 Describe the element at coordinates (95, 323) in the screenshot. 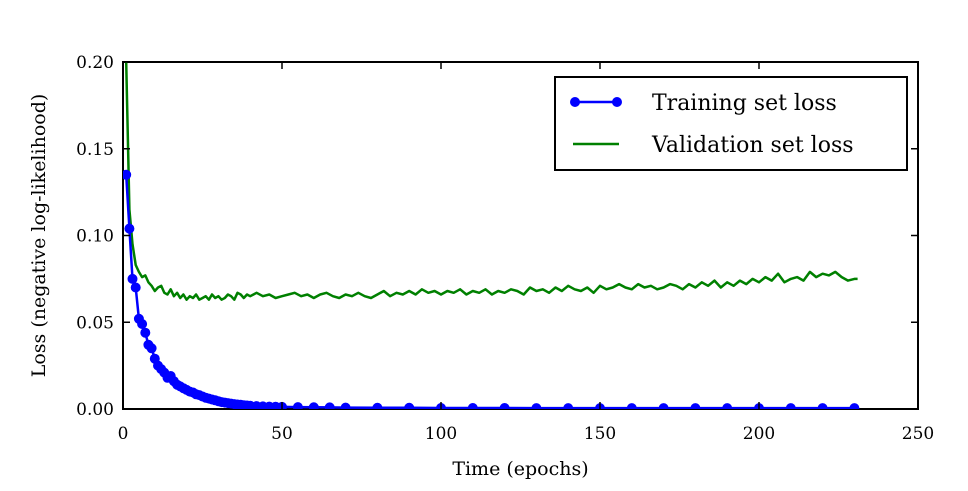

I see `y-tick-label: 0.05` at that location.